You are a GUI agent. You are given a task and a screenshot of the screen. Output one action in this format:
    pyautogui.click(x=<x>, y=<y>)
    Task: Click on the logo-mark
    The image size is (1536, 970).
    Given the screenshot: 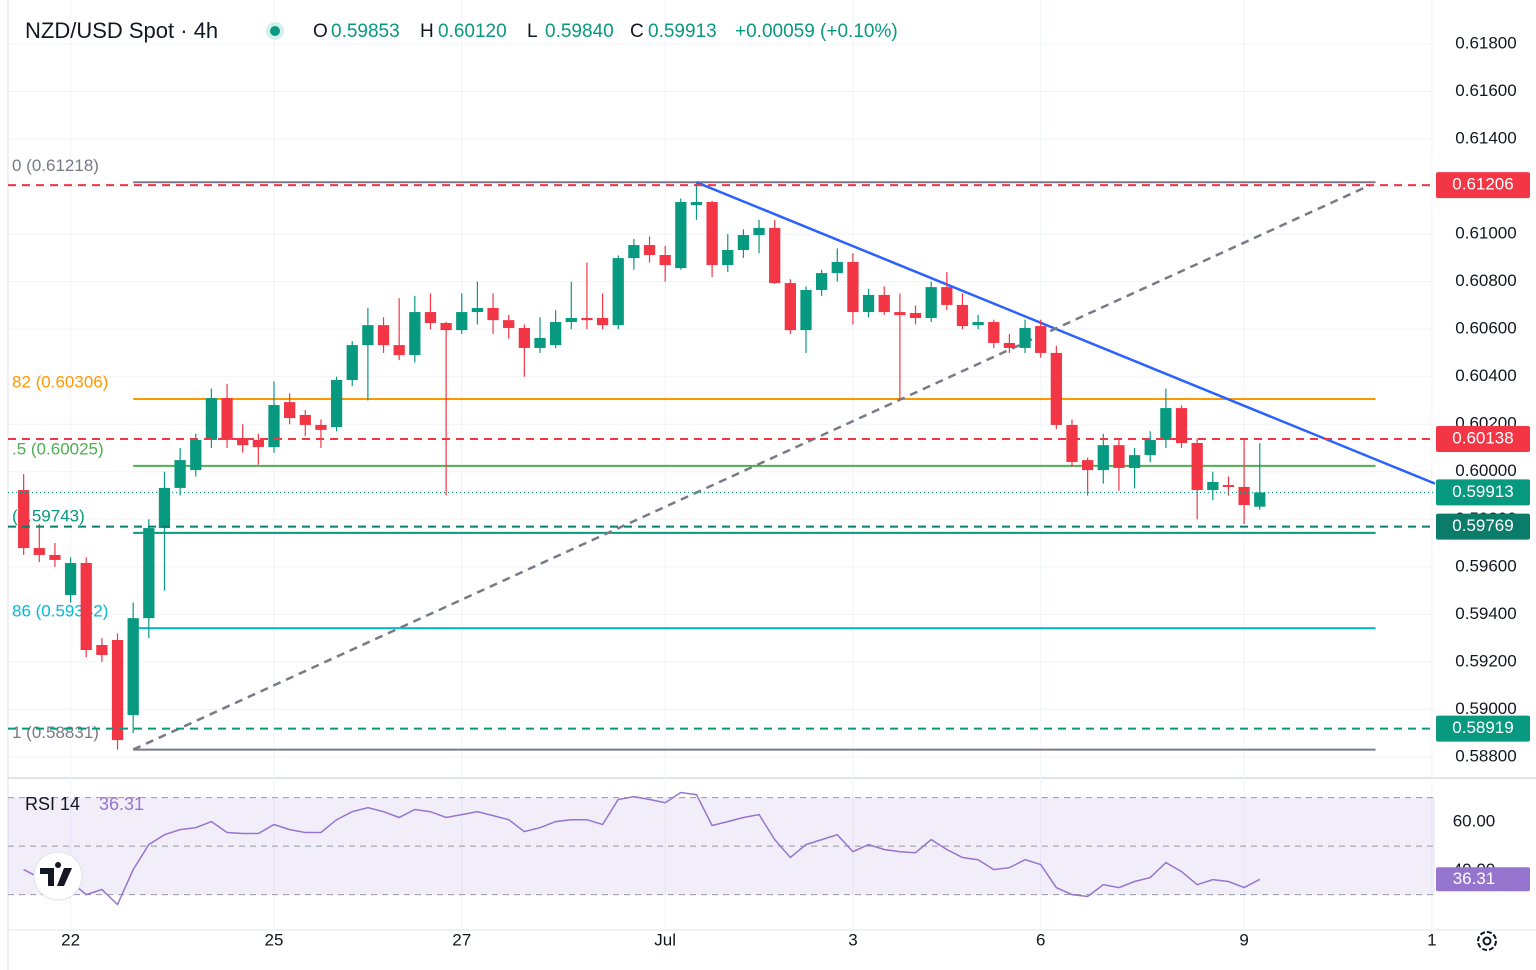 What is the action you would take?
    pyautogui.click(x=56, y=874)
    